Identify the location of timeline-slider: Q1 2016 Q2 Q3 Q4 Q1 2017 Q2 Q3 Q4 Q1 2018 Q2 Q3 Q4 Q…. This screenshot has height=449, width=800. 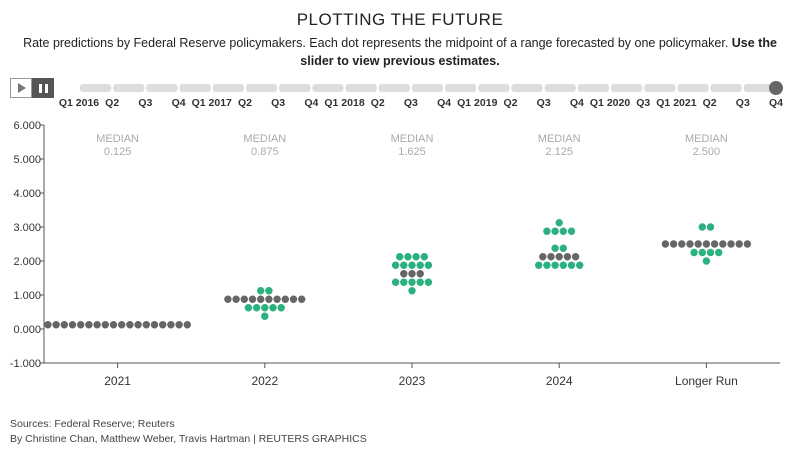
(400, 95).